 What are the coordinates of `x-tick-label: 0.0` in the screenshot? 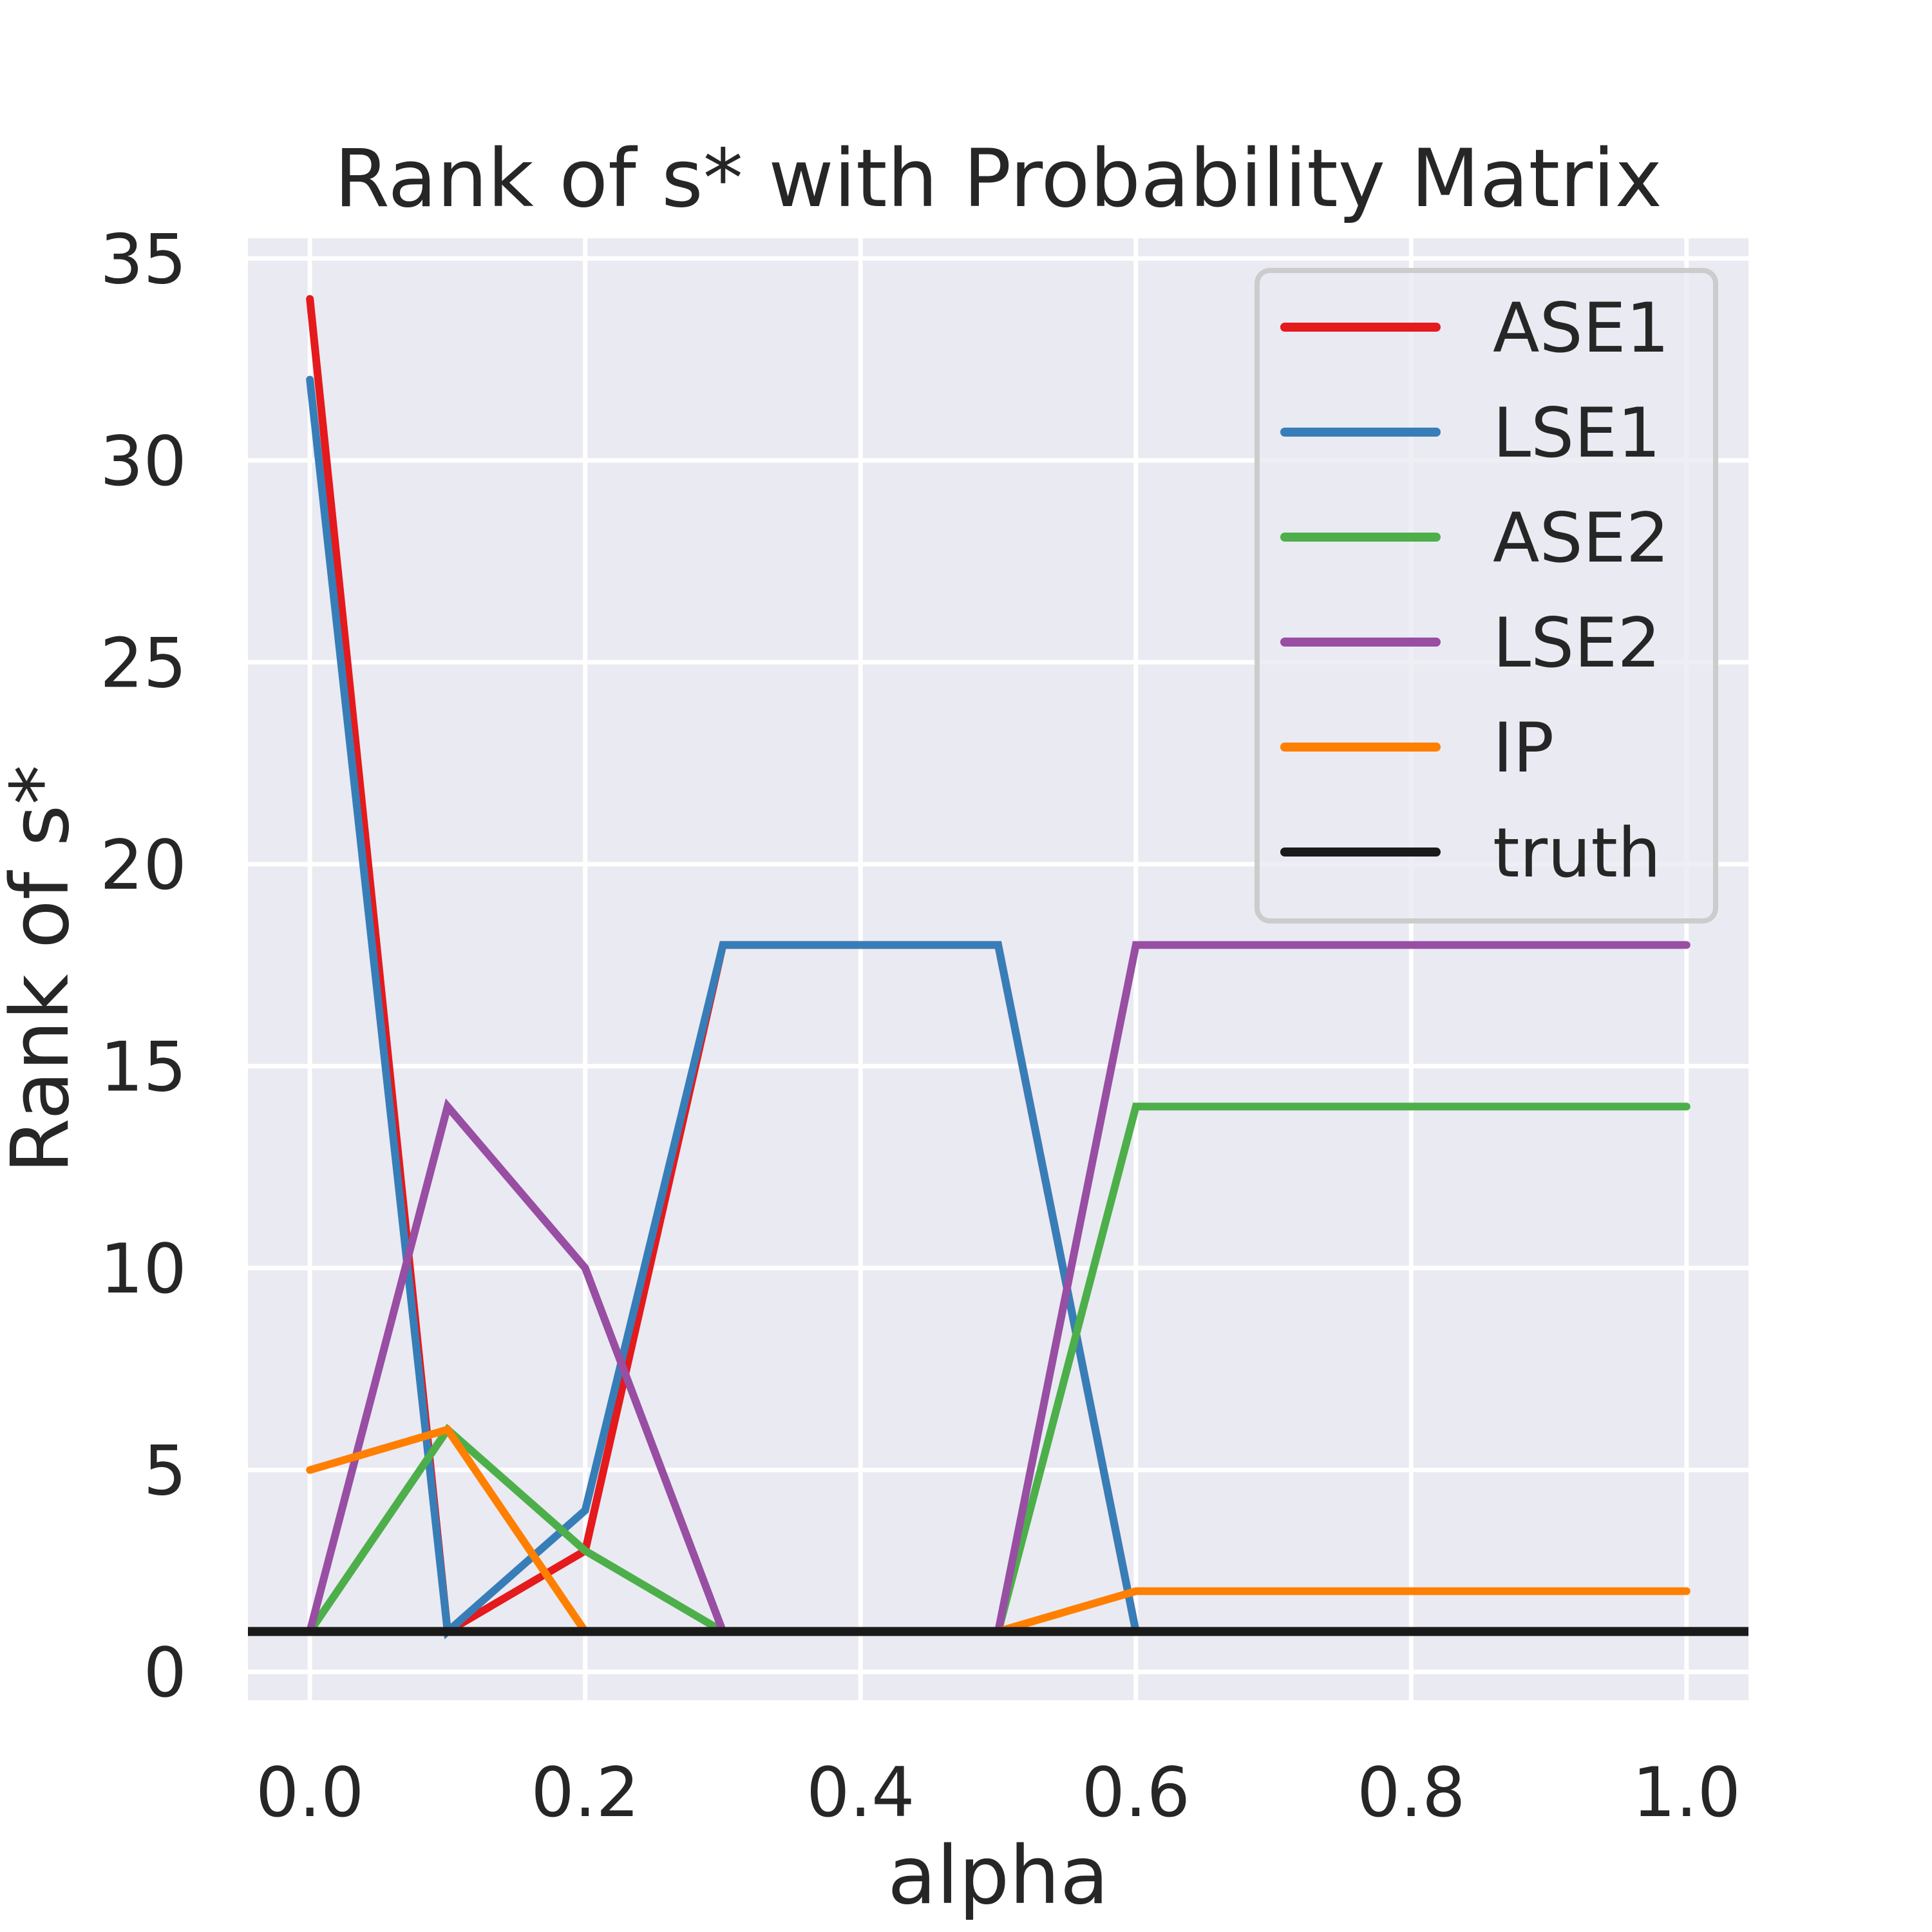 It's located at (310, 1793).